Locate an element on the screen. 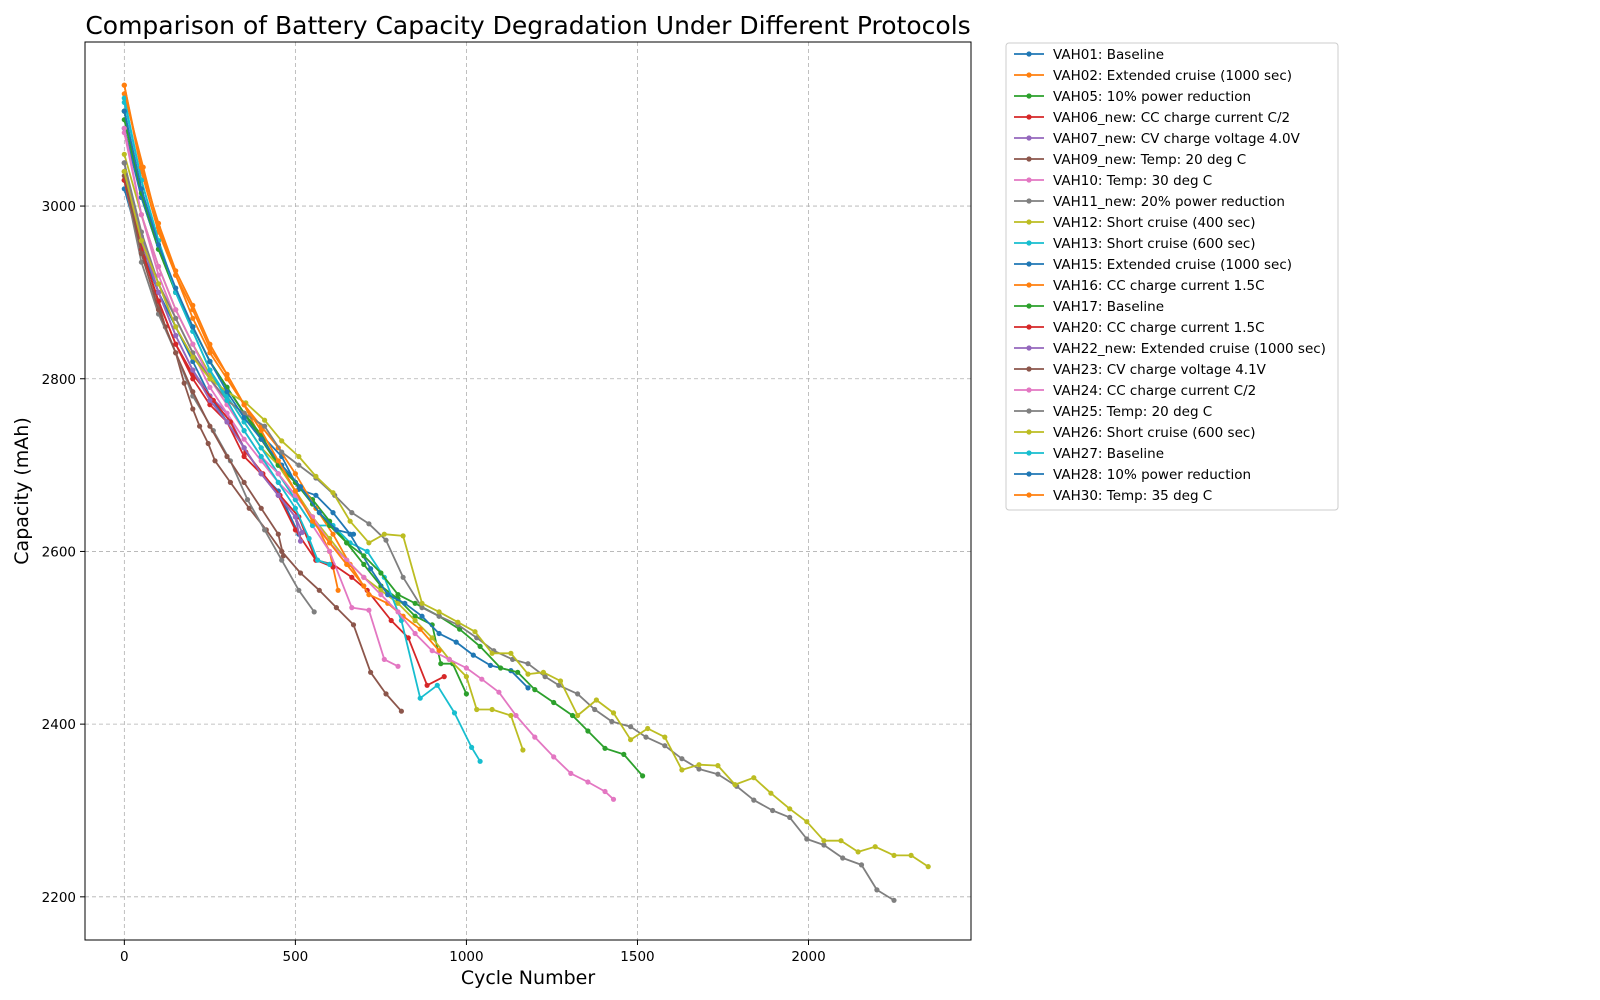 This screenshot has height=1000, width=1600. series-vah10 is located at coordinates (261, 399).